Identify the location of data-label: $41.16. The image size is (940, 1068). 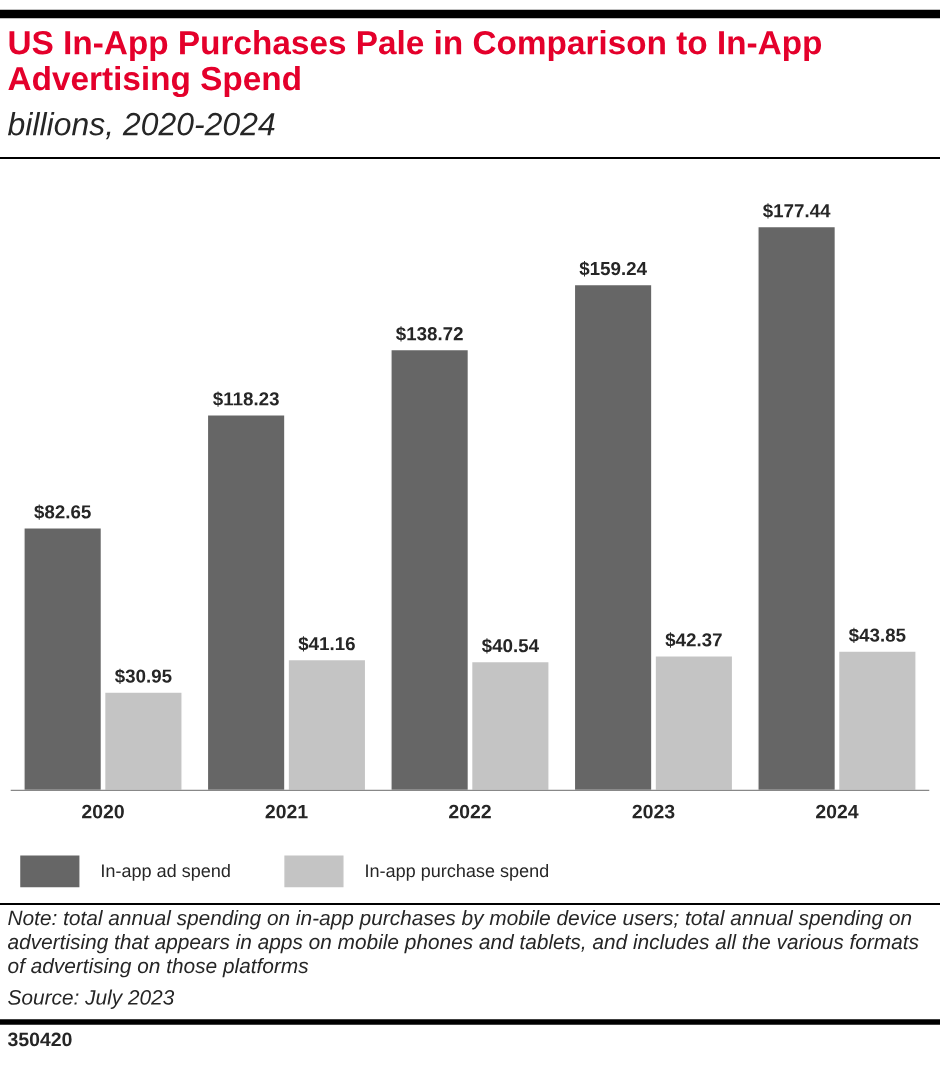
(326, 644).